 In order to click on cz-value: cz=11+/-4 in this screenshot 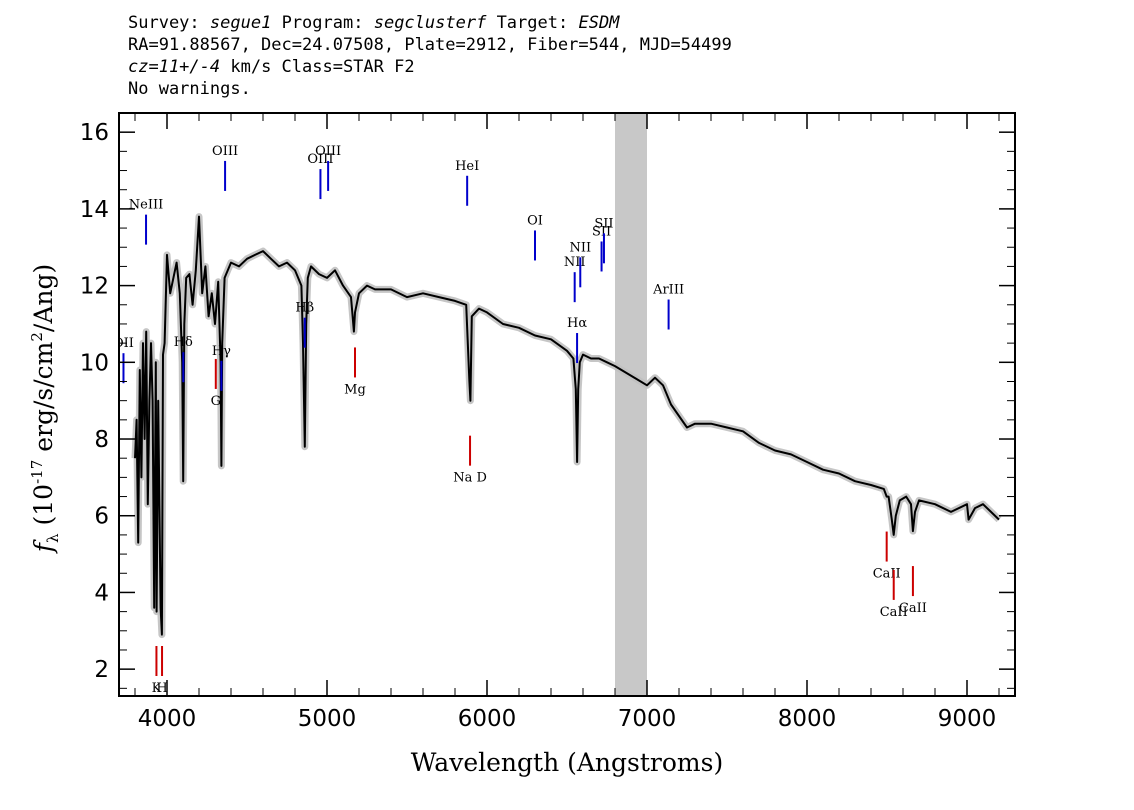, I will do `click(174, 67)`.